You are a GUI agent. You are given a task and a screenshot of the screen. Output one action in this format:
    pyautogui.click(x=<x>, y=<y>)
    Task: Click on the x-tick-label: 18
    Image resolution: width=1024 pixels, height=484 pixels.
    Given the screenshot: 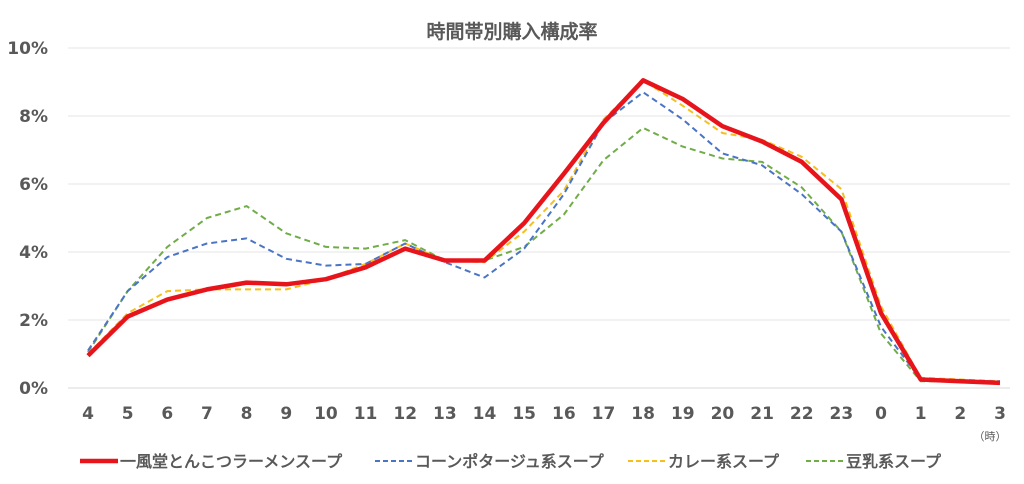 What is the action you would take?
    pyautogui.click(x=643, y=414)
    